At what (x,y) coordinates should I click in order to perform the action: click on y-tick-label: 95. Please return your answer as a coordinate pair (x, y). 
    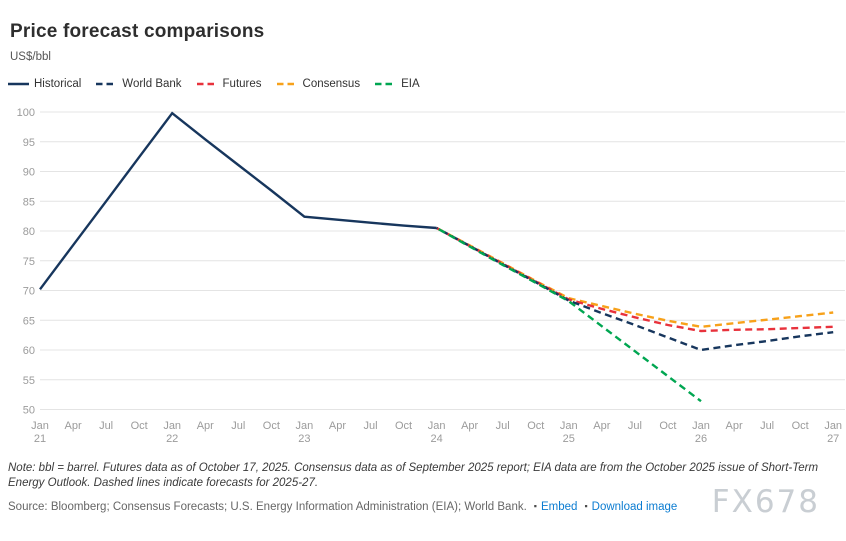
    Looking at the image, I should click on (29, 143).